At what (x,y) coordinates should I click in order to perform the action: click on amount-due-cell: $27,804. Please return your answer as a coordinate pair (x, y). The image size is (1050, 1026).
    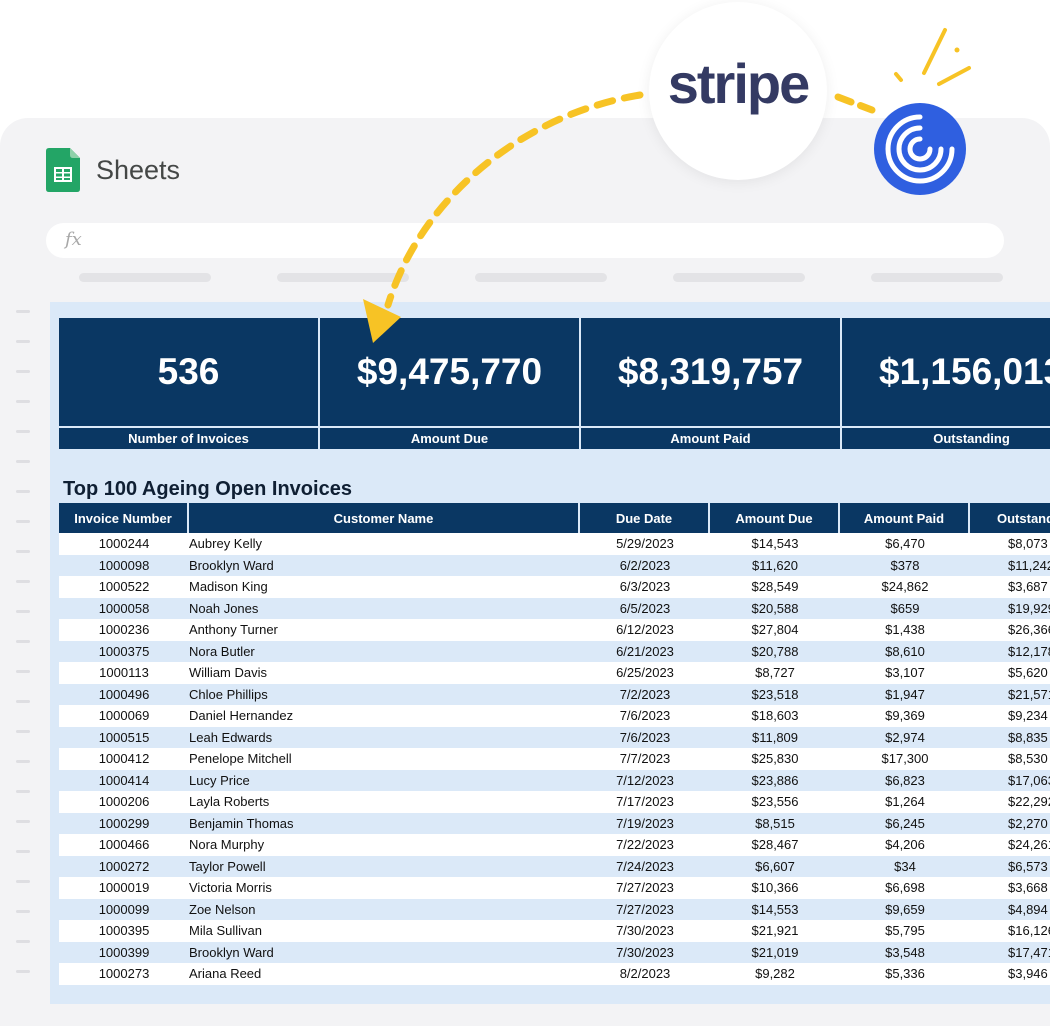
    Looking at the image, I should click on (775, 630).